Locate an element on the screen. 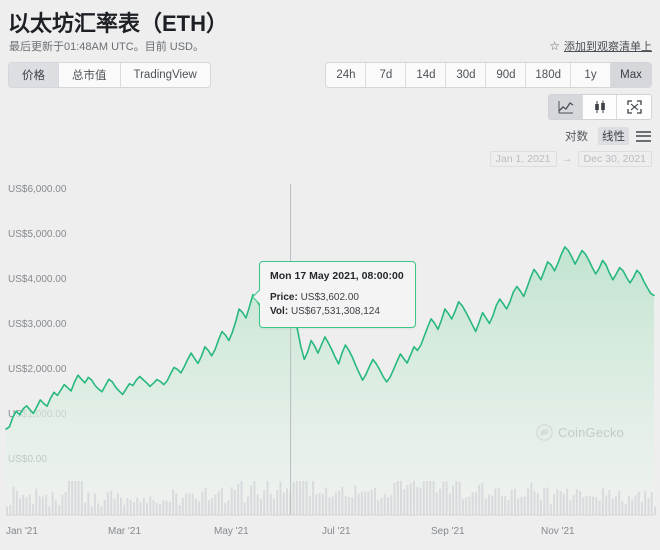  chart-type-buttons is located at coordinates (600, 107).